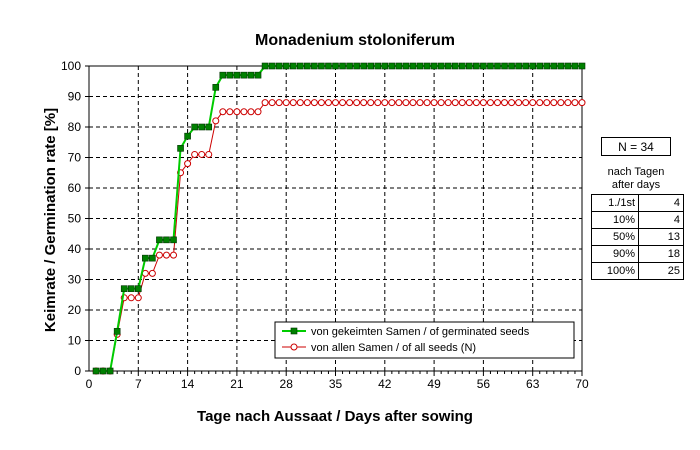  What do you see at coordinates (75, 310) in the screenshot?
I see `y-tick-label: 20` at bounding box center [75, 310].